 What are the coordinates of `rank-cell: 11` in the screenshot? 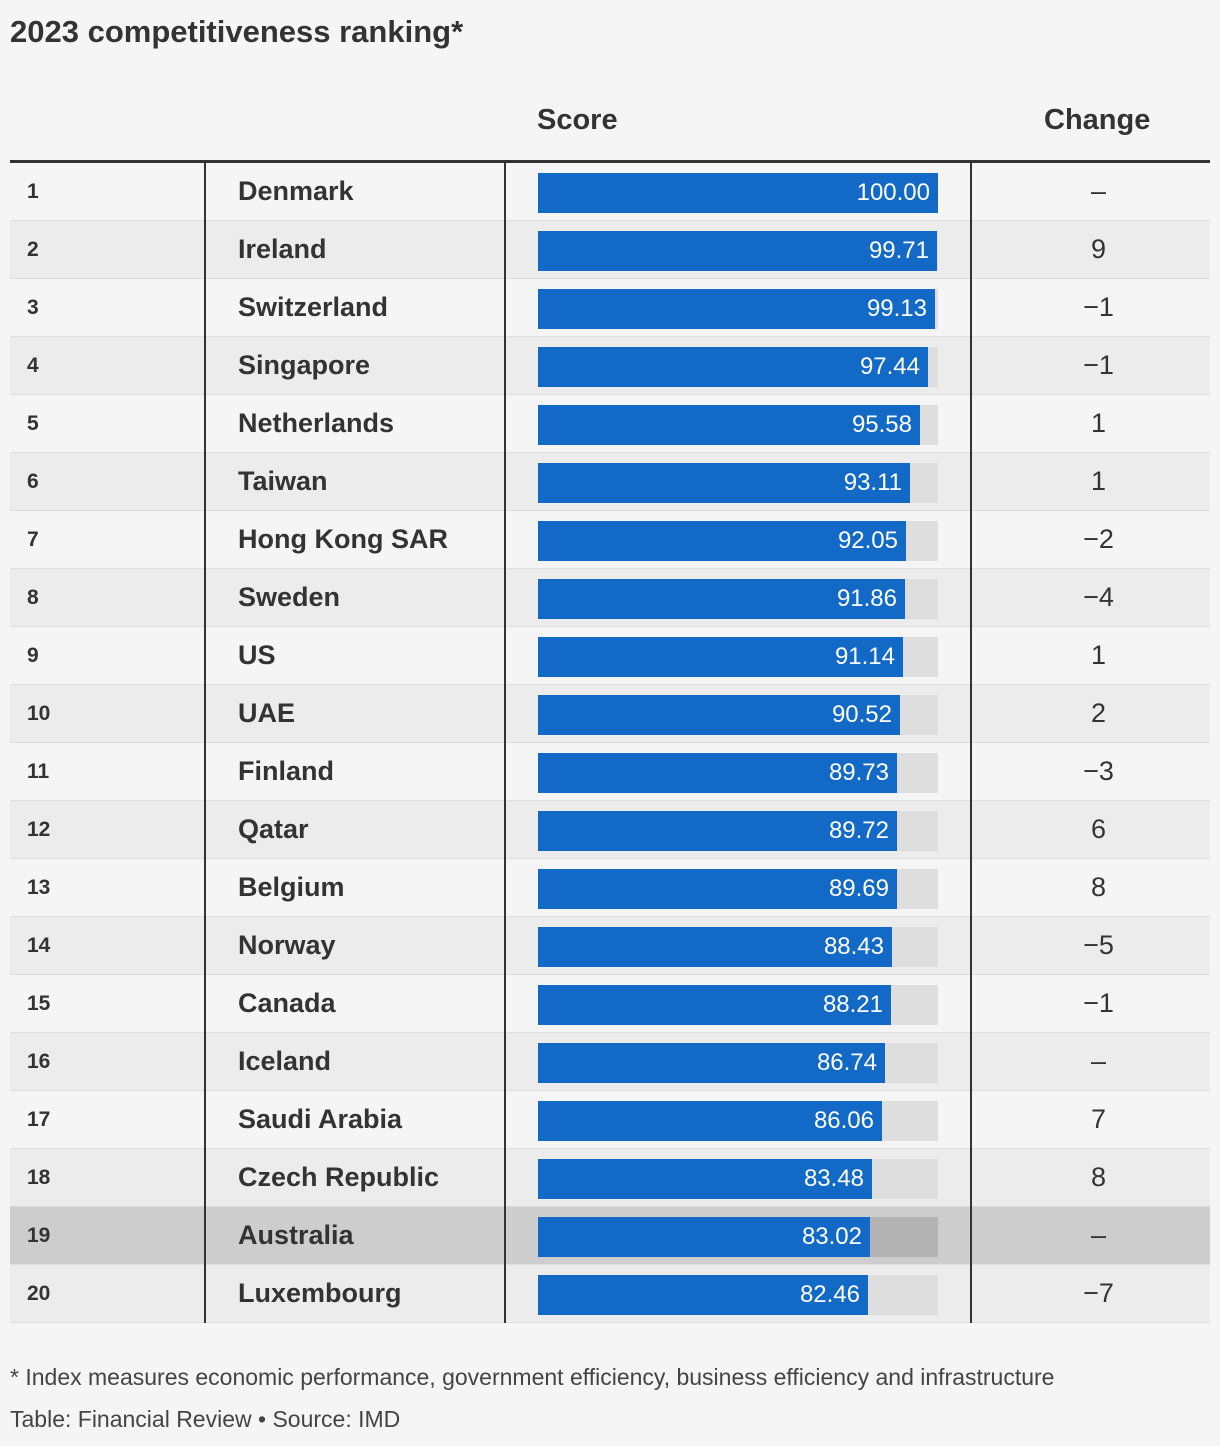 It's located at (38, 771).